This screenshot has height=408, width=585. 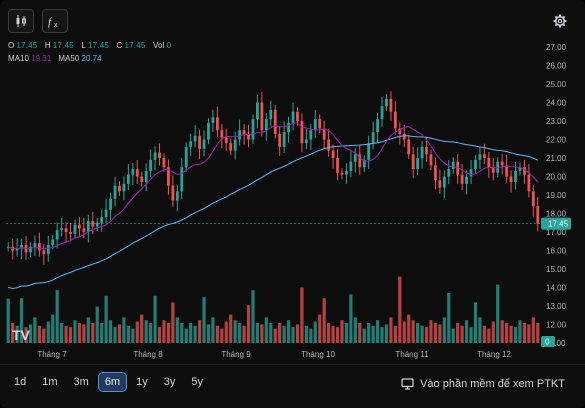 What do you see at coordinates (50, 382) in the screenshot?
I see `timeframe-1m: 1m` at bounding box center [50, 382].